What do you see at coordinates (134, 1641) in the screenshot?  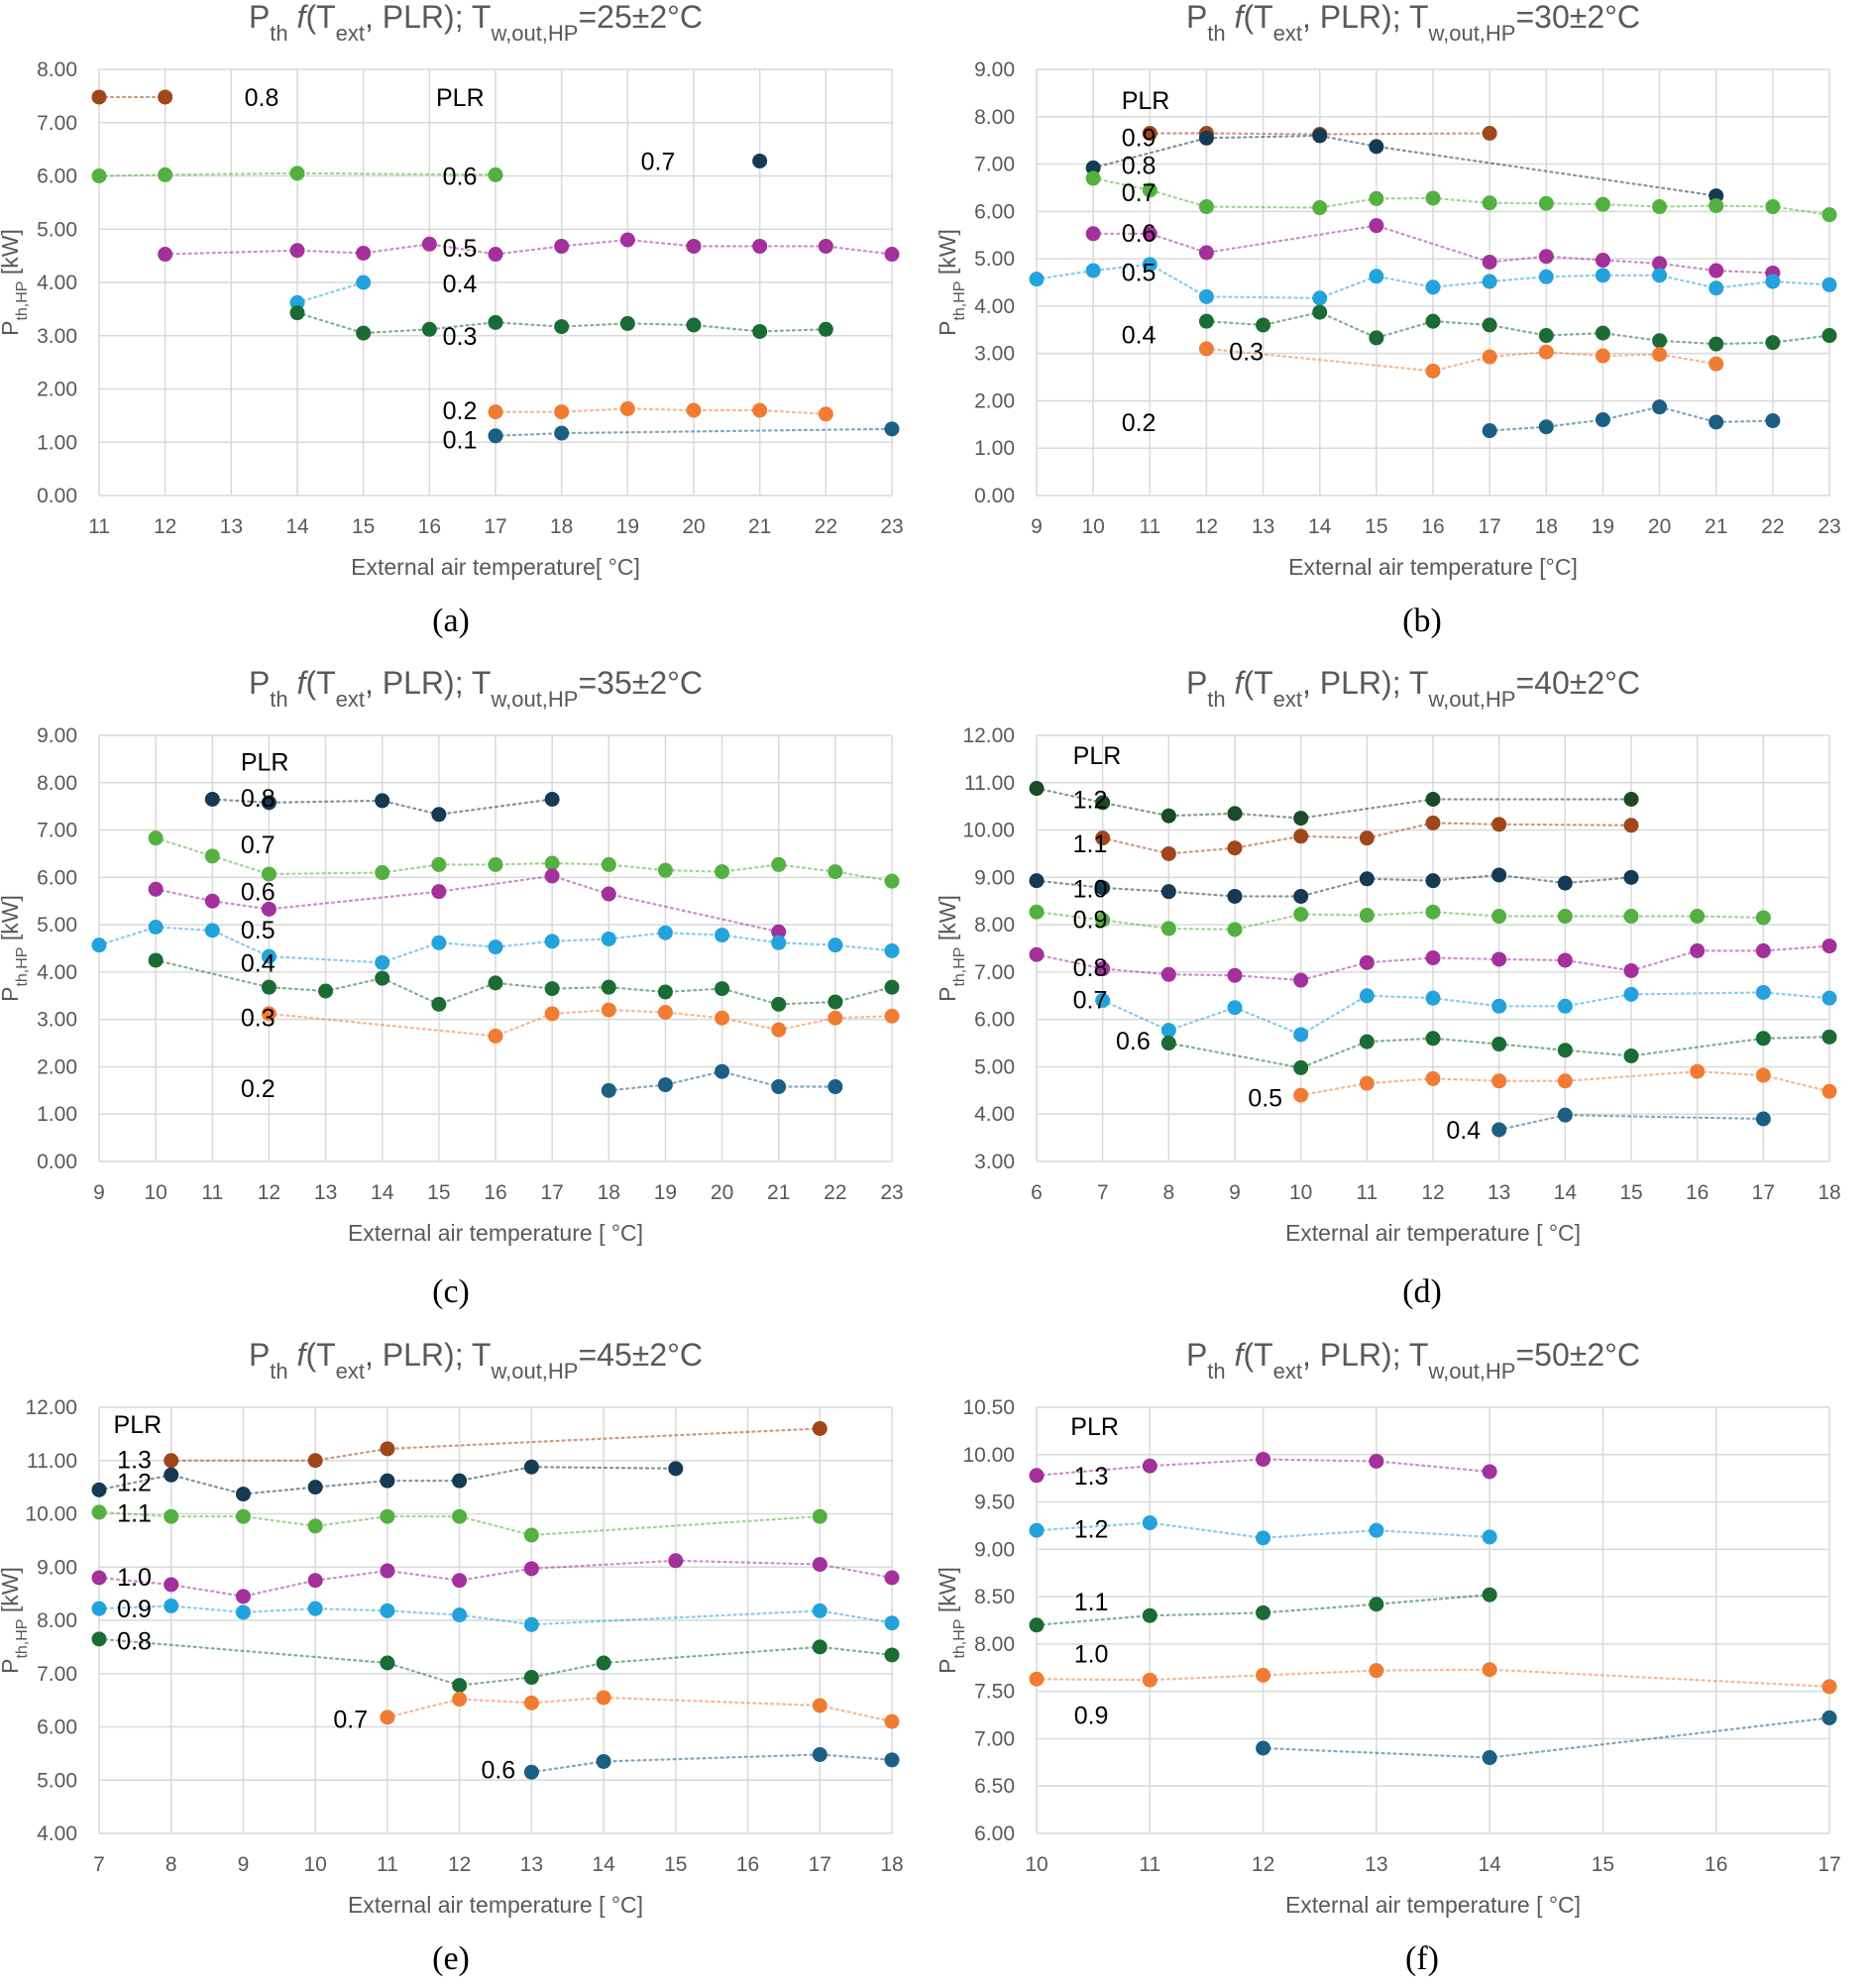 I see `chart-e-plr-label: 0.8` at bounding box center [134, 1641].